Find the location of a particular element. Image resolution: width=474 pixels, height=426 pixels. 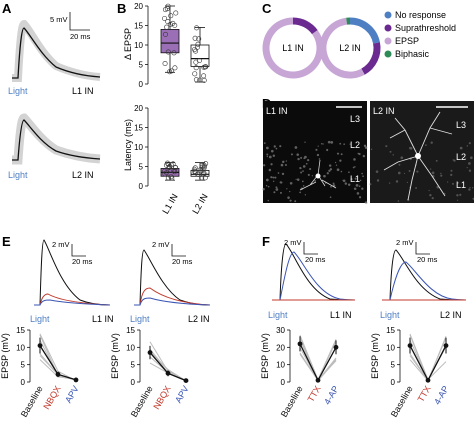

panel-d-img1-layer-l2: L2 is located at coordinates (355, 145).